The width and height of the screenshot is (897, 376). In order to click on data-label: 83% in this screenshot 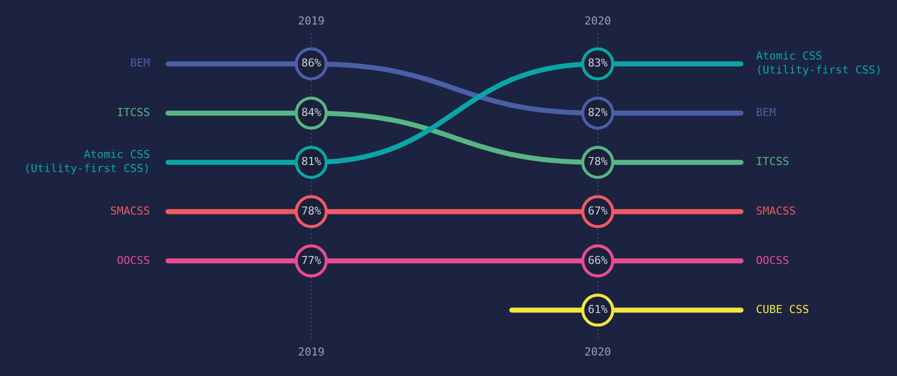, I will do `click(598, 63)`.